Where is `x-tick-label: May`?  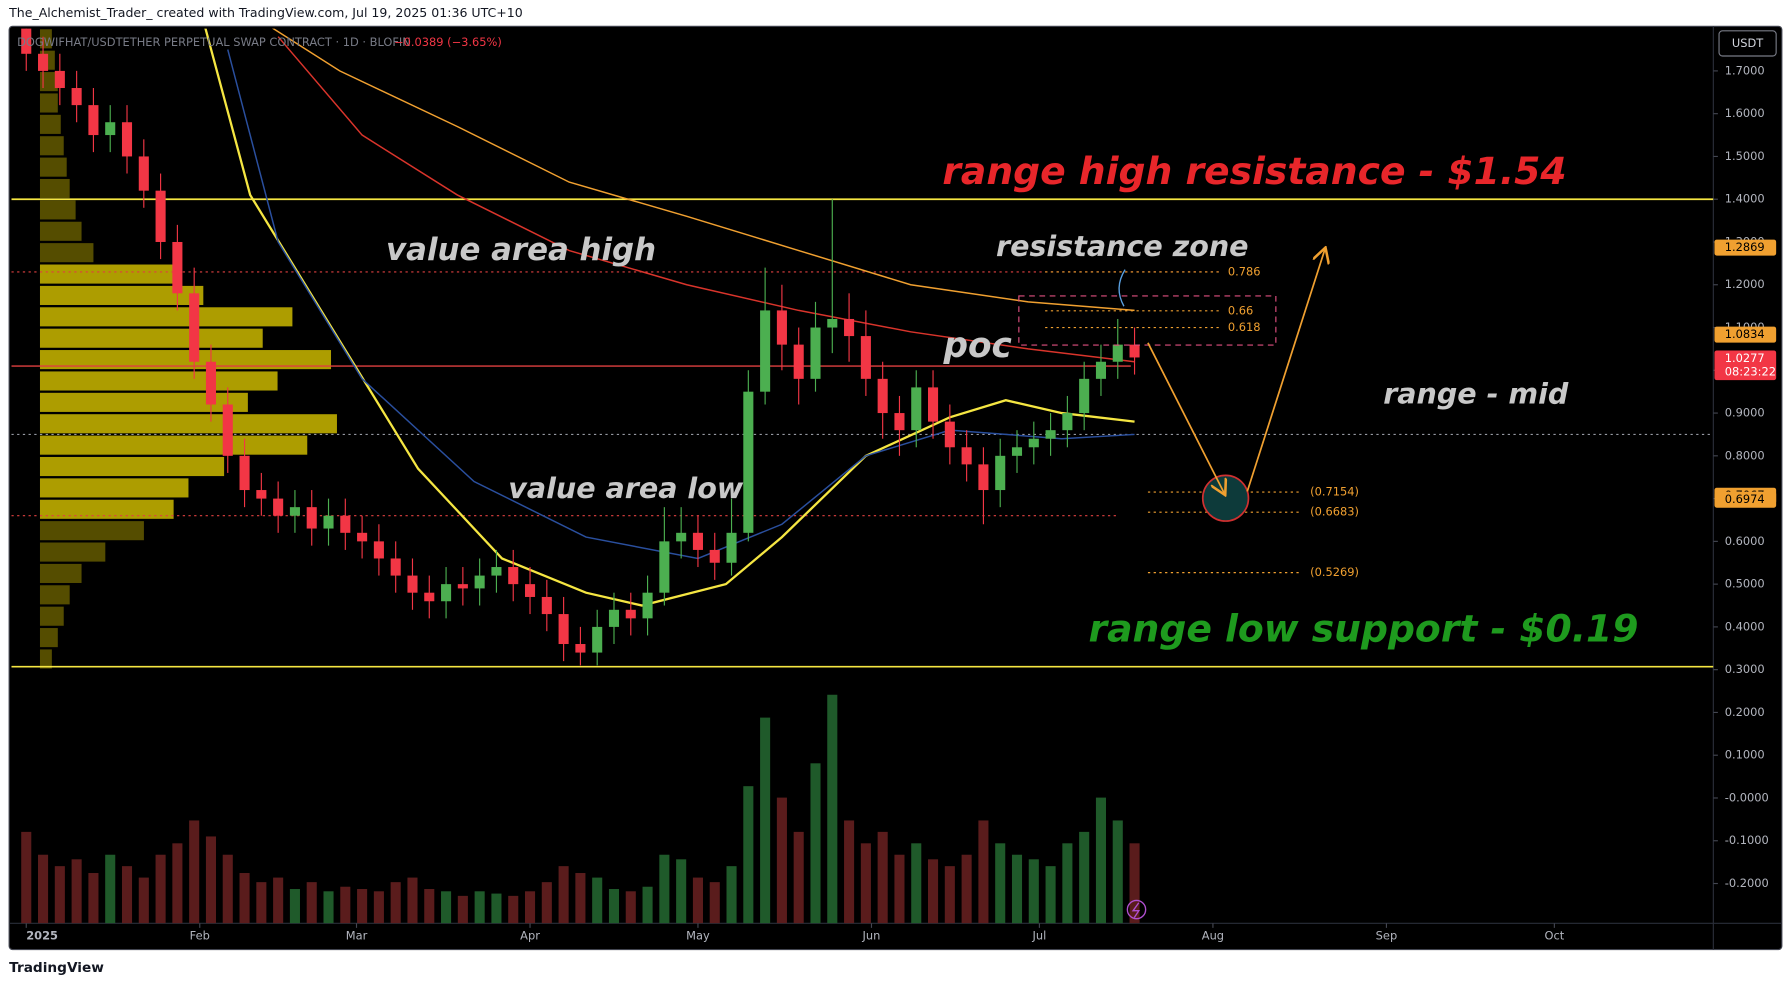 x-tick-label: May is located at coordinates (698, 935).